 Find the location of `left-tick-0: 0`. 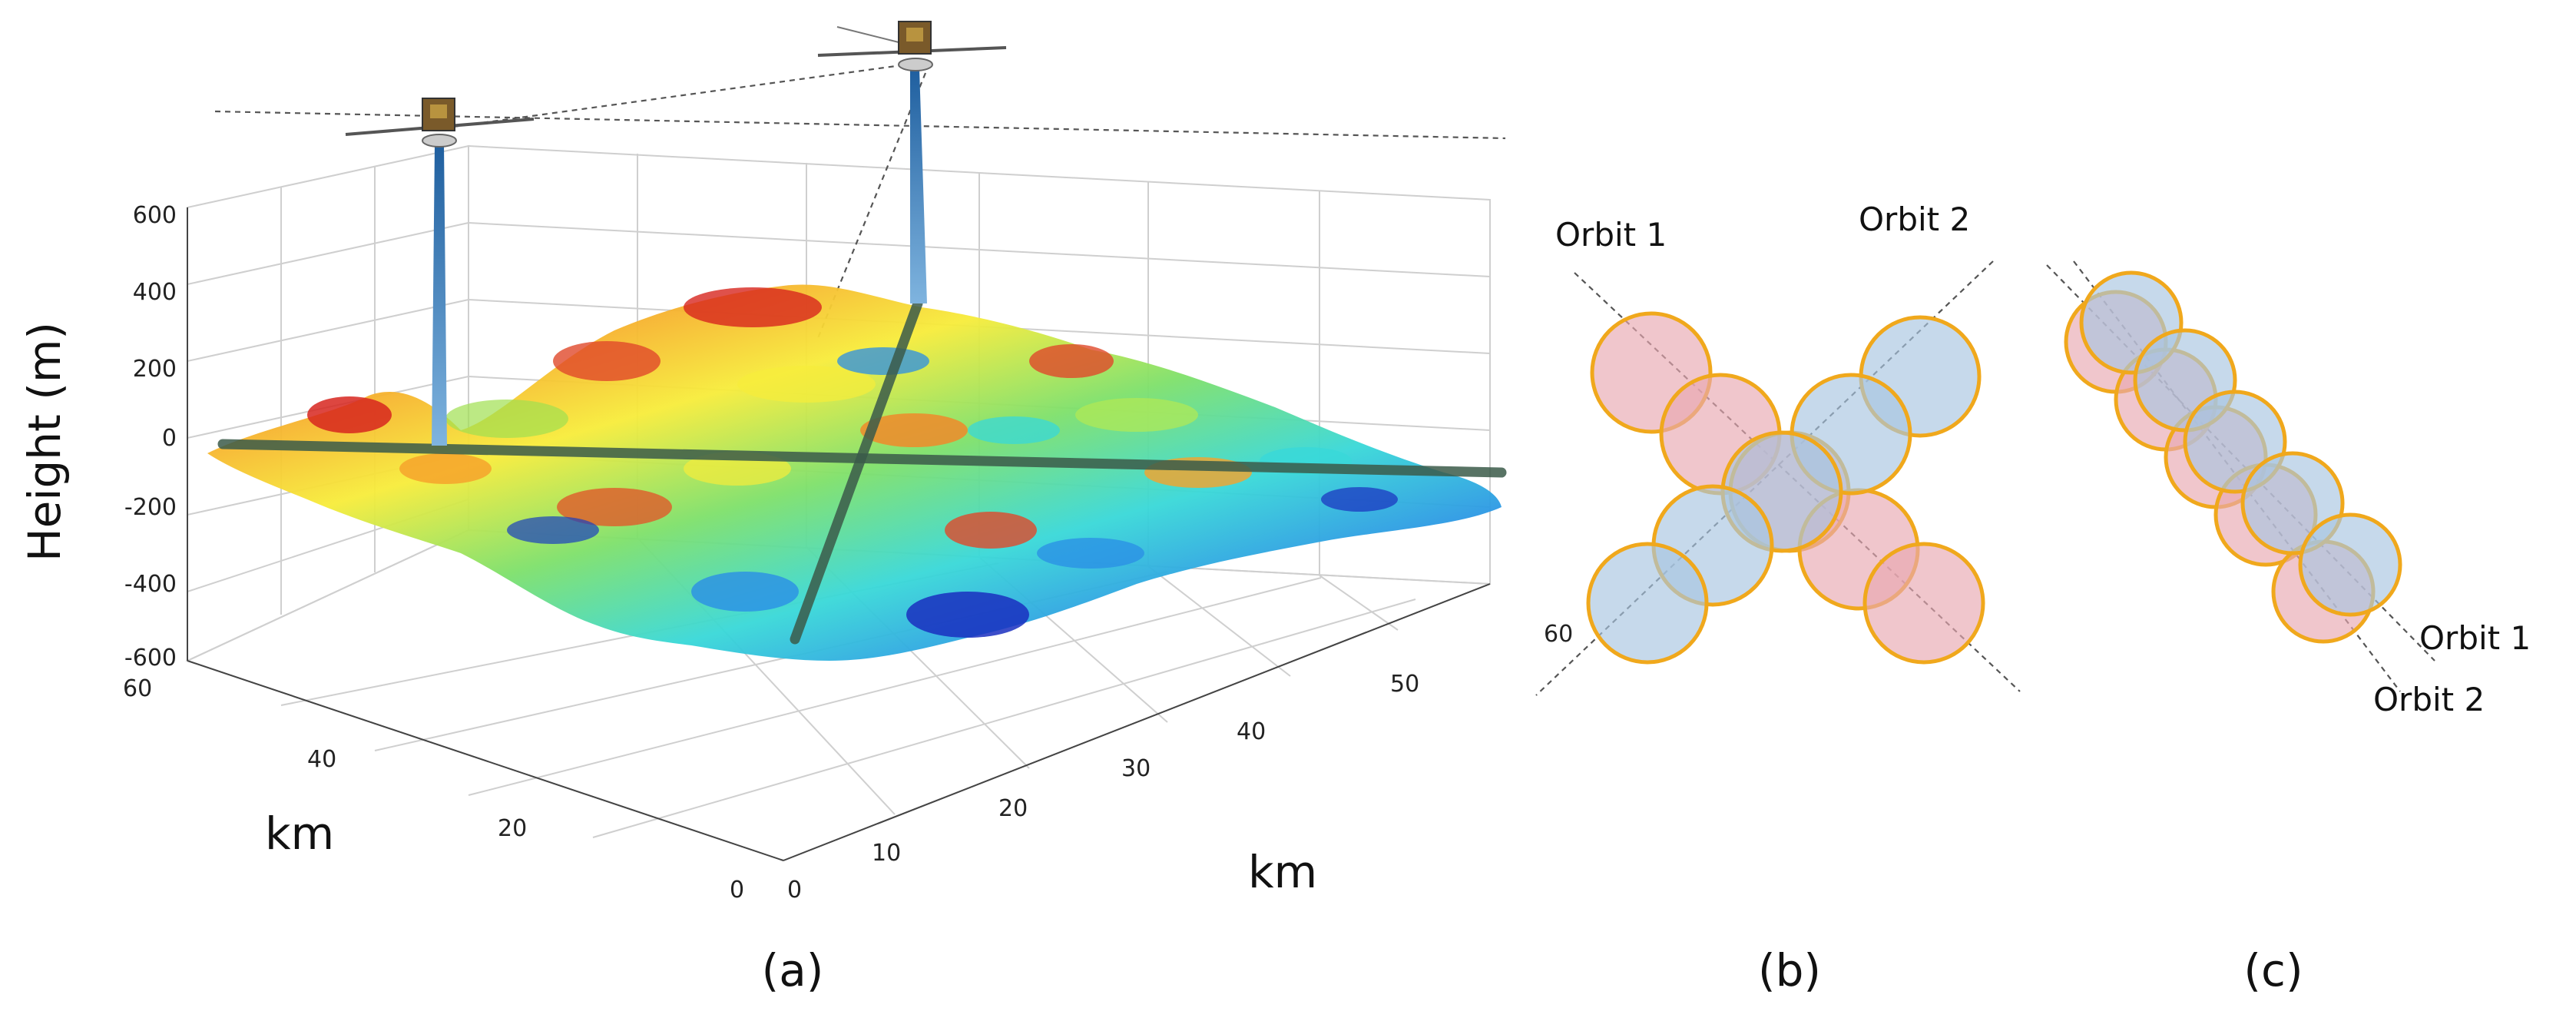

left-tick-0: 0 is located at coordinates (737, 890).